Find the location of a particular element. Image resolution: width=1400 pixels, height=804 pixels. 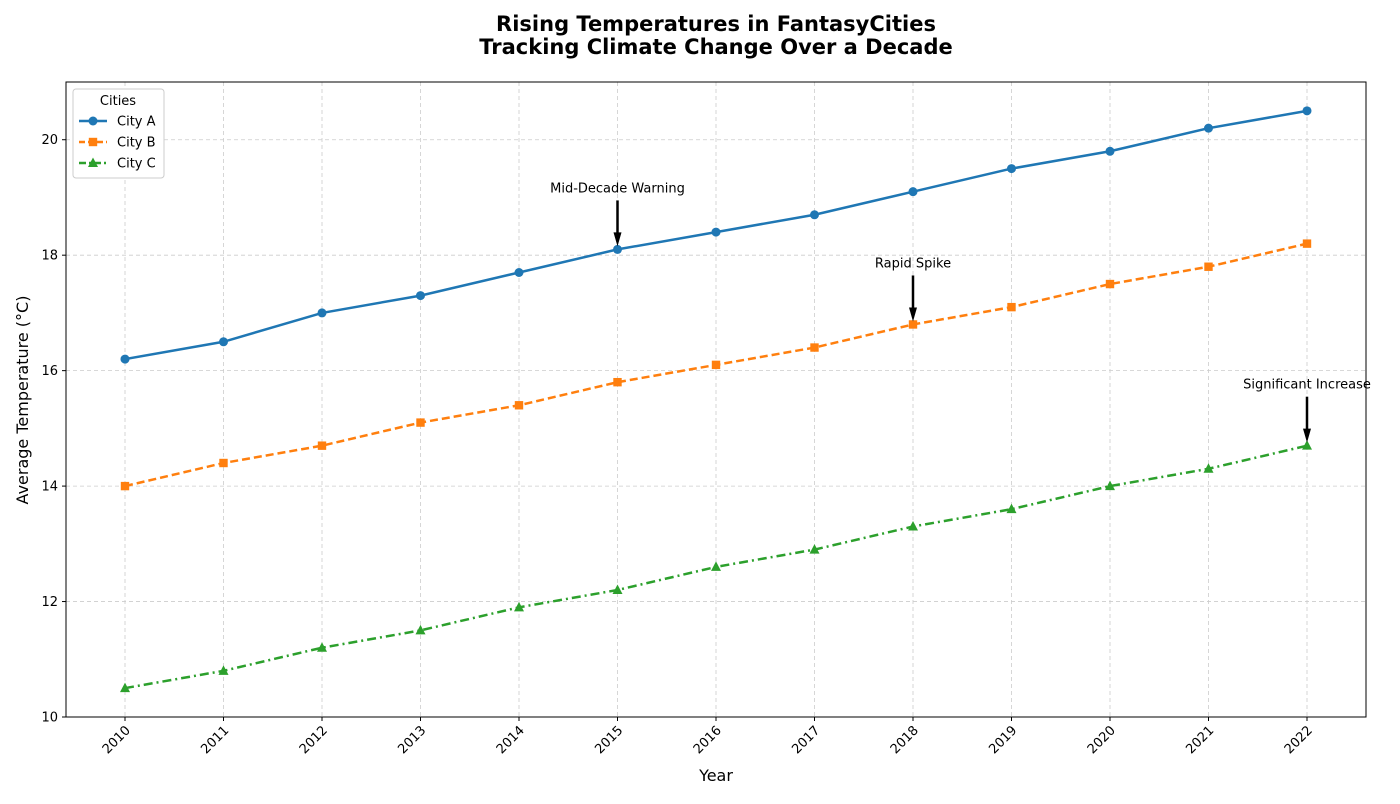

x-tick-label: 2016 is located at coordinates (708, 740).